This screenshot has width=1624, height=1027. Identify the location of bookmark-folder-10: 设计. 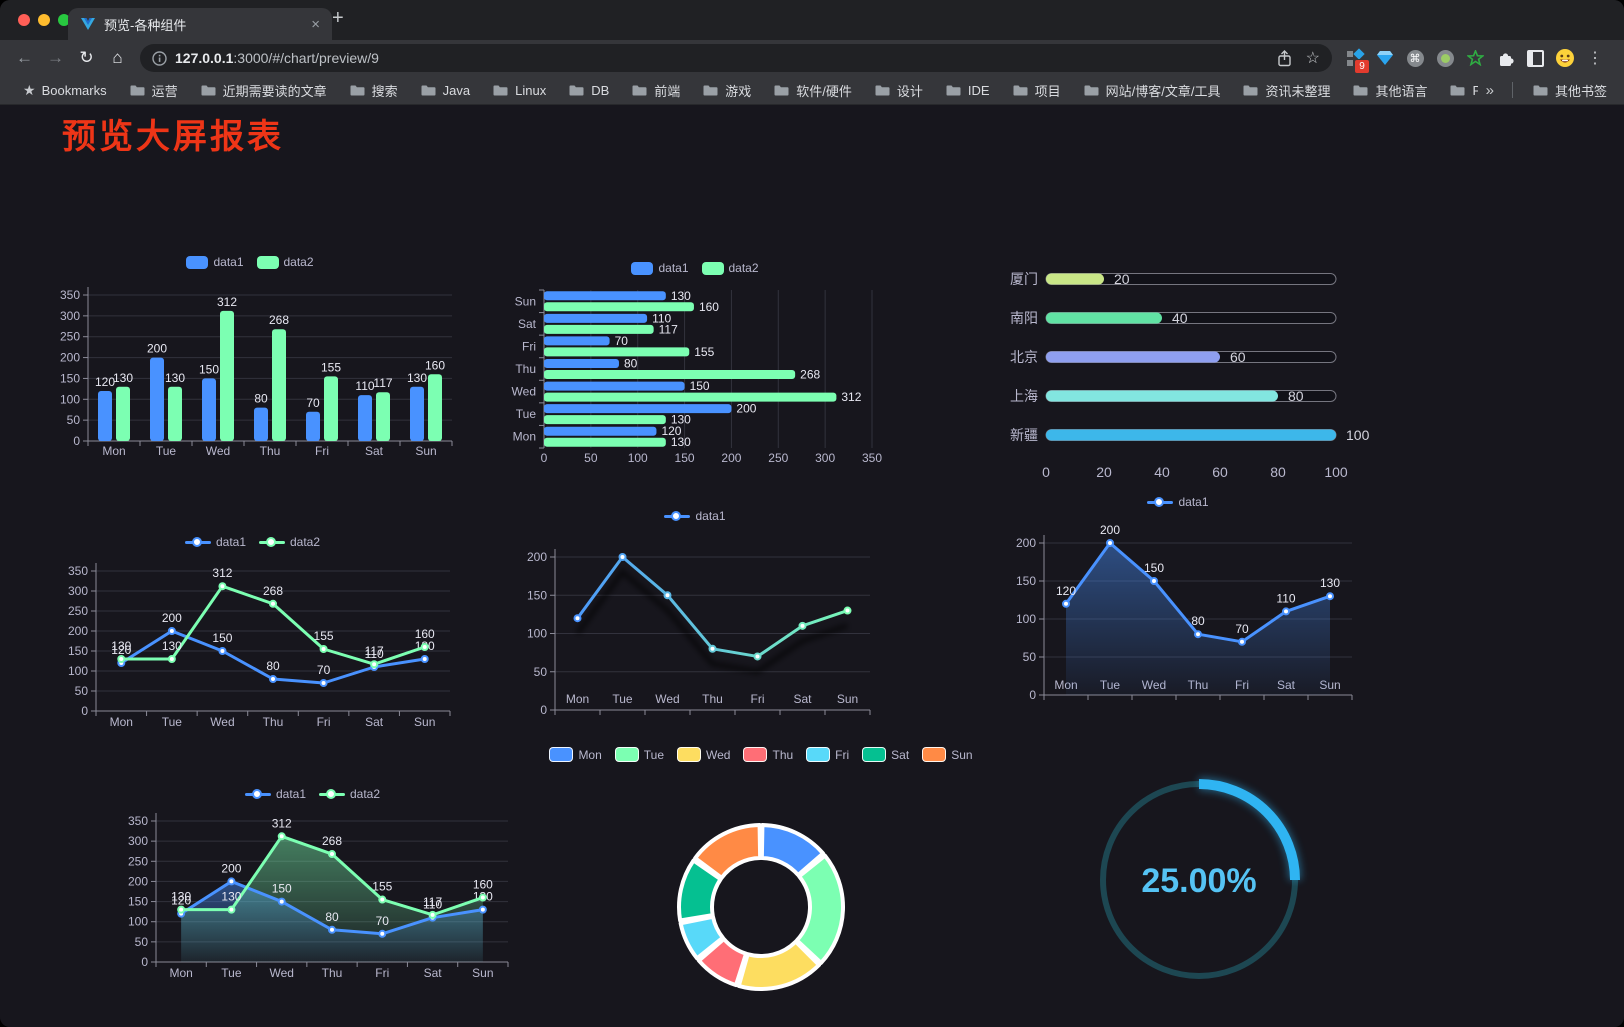
(898, 90).